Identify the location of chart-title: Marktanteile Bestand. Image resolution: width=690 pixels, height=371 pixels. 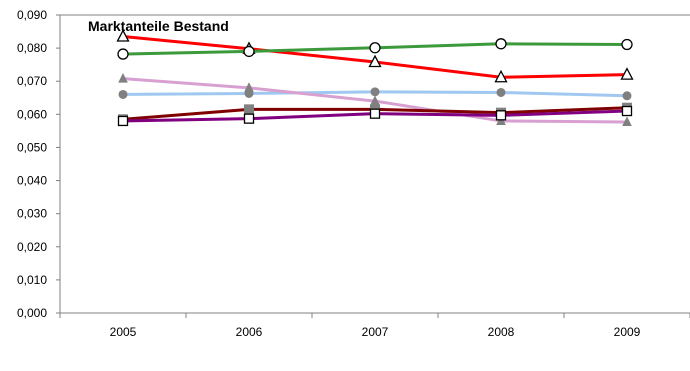
(158, 26).